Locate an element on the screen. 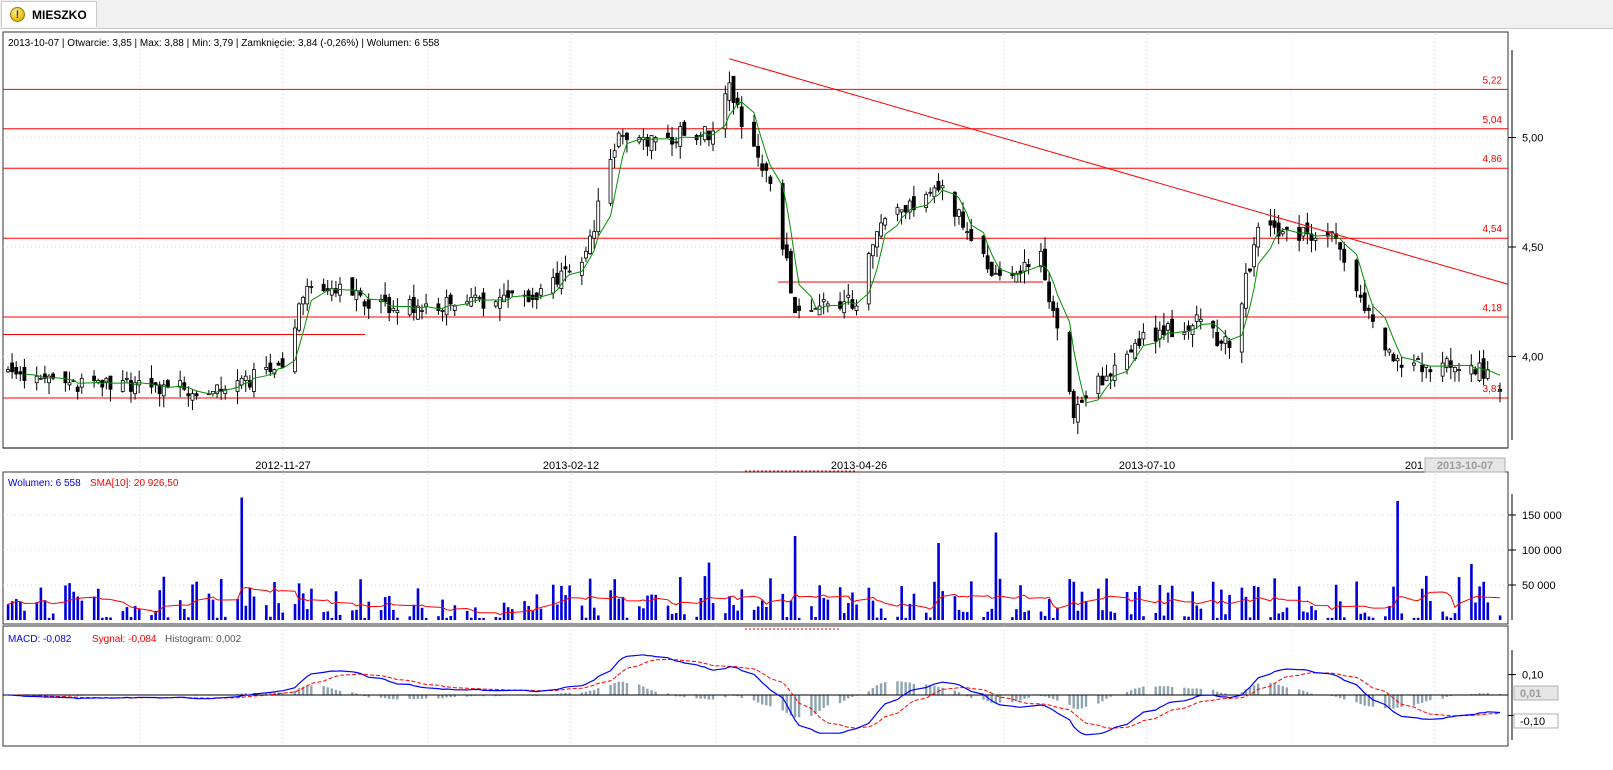 The width and height of the screenshot is (1613, 770). macd-y-tick-label: 0,10 is located at coordinates (1532, 676).